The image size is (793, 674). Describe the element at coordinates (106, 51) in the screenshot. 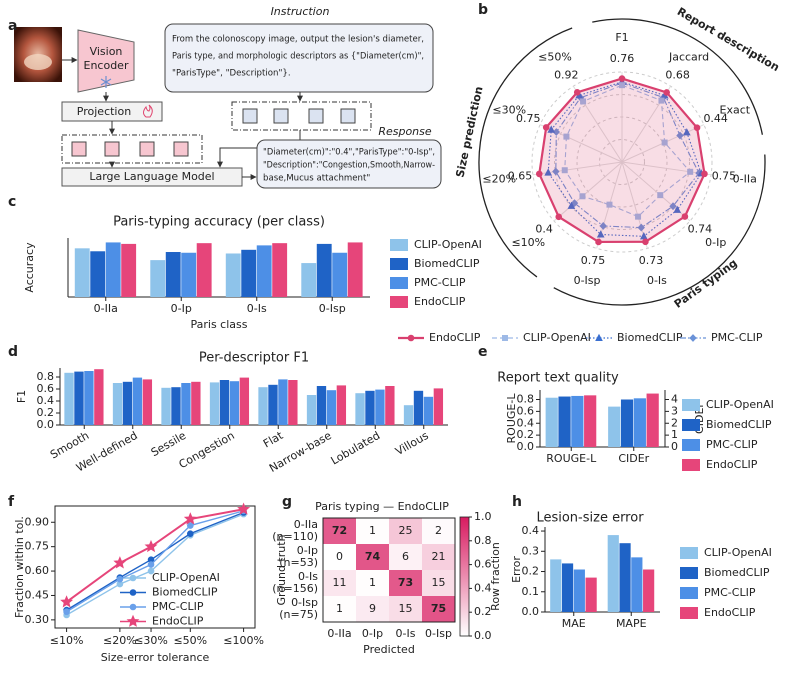

I see `encoder-label: Vision` at that location.